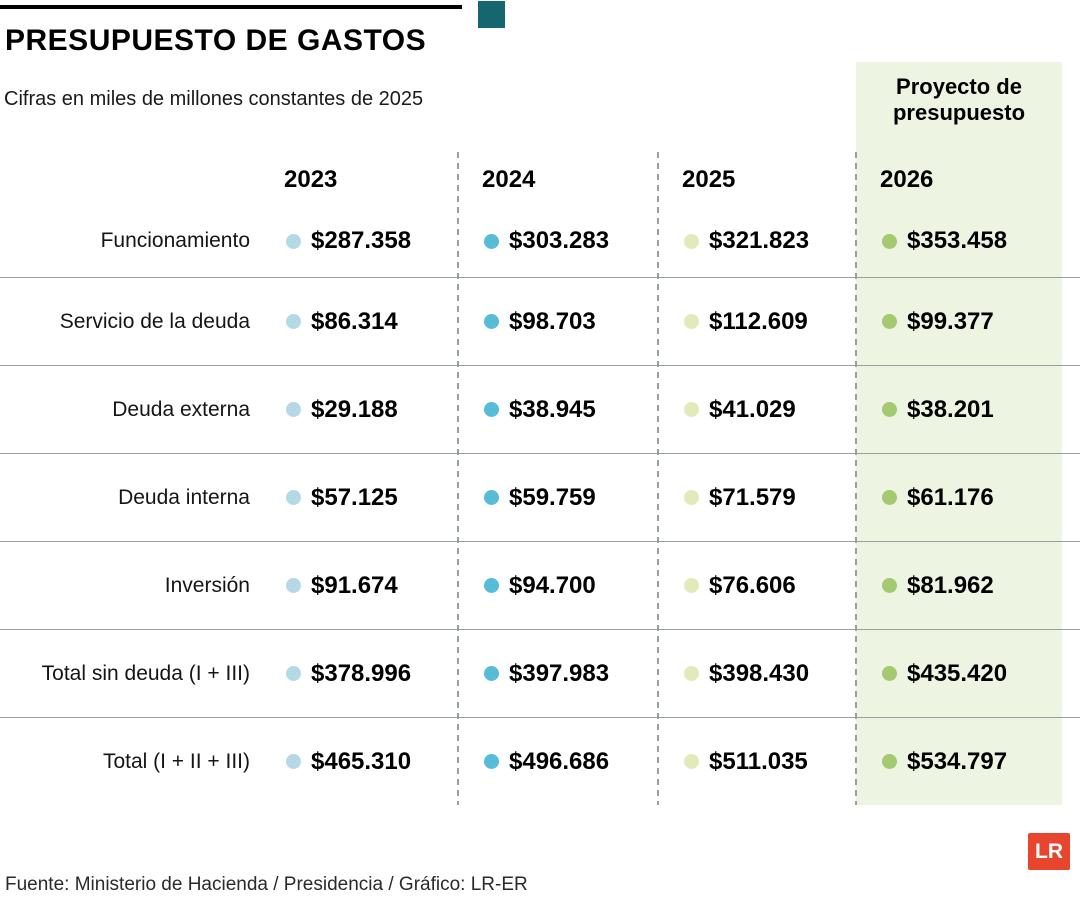 This screenshot has height=900, width=1080. I want to click on page-title: PRESUPUESTO DE GASTOS, so click(216, 40).